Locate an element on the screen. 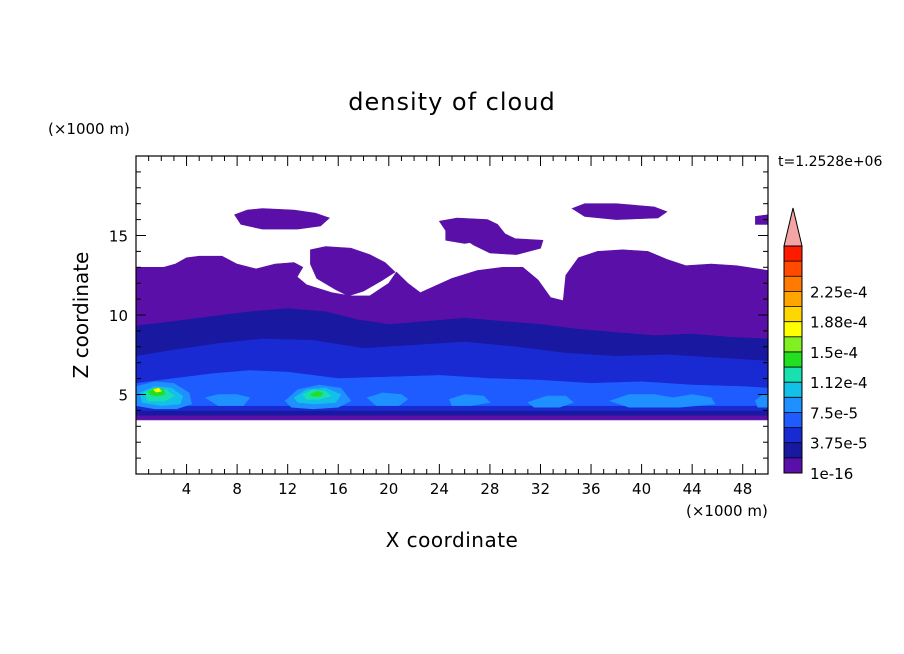 The height and width of the screenshot is (654, 904). x-tick-label: 12 is located at coordinates (287, 489).